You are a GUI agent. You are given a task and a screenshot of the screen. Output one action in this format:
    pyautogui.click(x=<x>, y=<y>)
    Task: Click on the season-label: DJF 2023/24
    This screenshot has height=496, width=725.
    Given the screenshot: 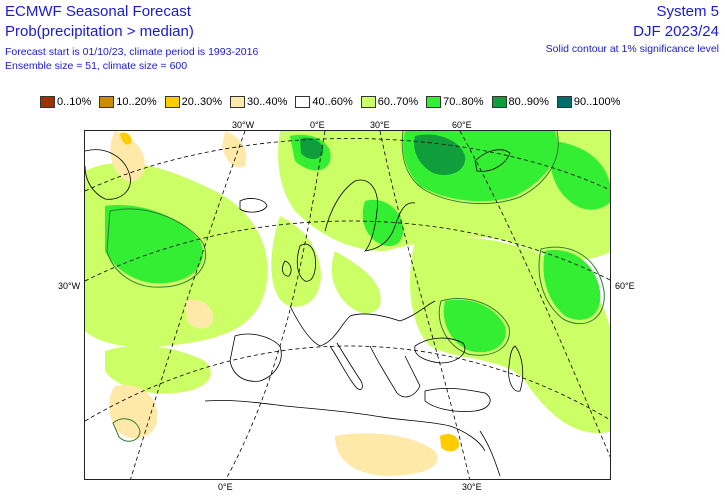 What is the action you would take?
    pyautogui.click(x=676, y=31)
    